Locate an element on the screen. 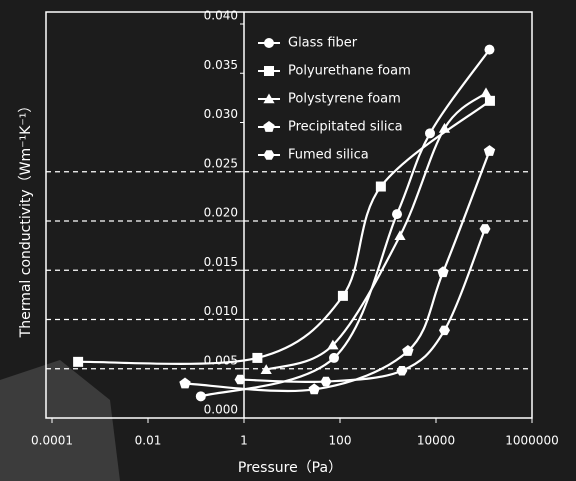 This screenshot has height=481, width=576. y-tick-label: 0.025 is located at coordinates (221, 163).